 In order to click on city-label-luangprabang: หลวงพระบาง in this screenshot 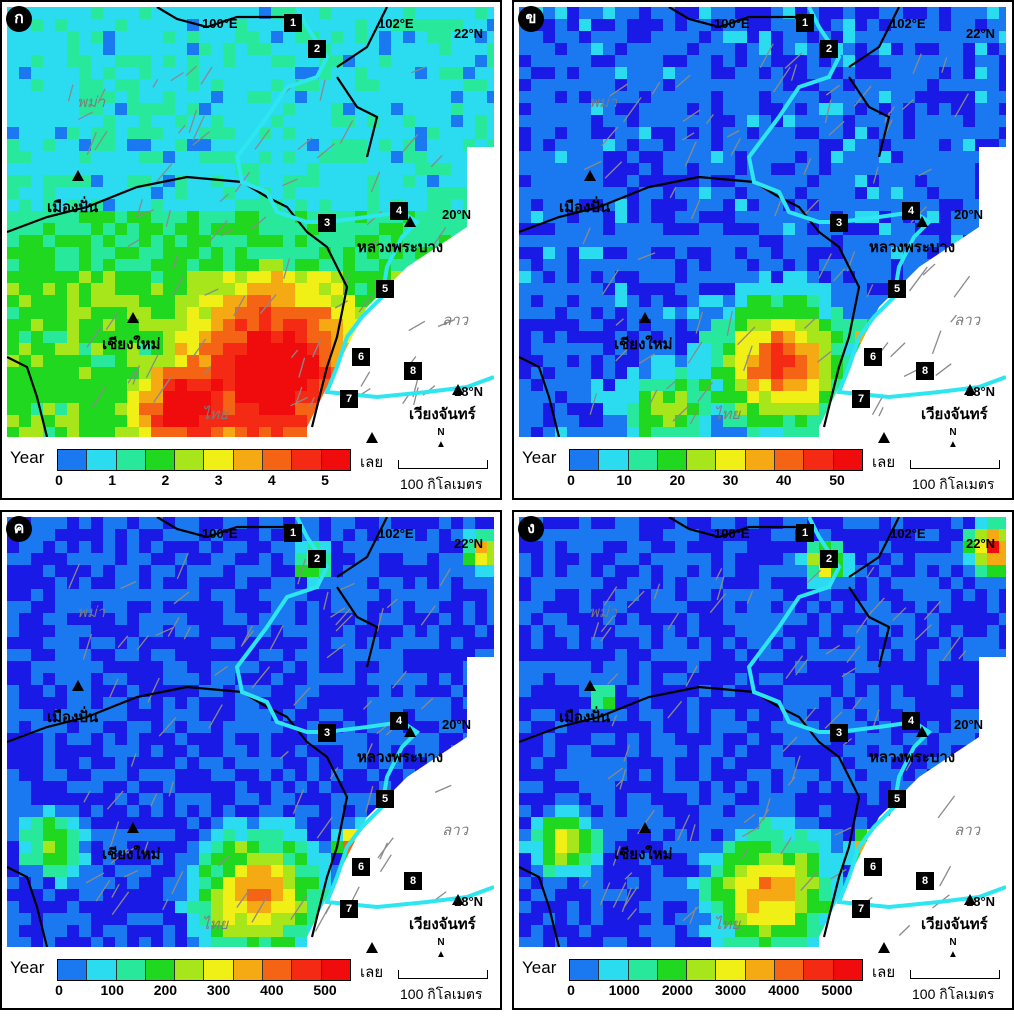, I will do `click(912, 757)`.